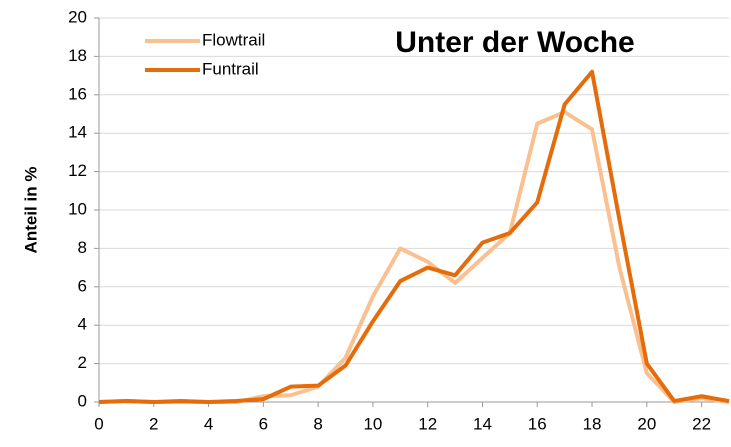  What do you see at coordinates (537, 423) in the screenshot?
I see `x-tick-label: 16` at bounding box center [537, 423].